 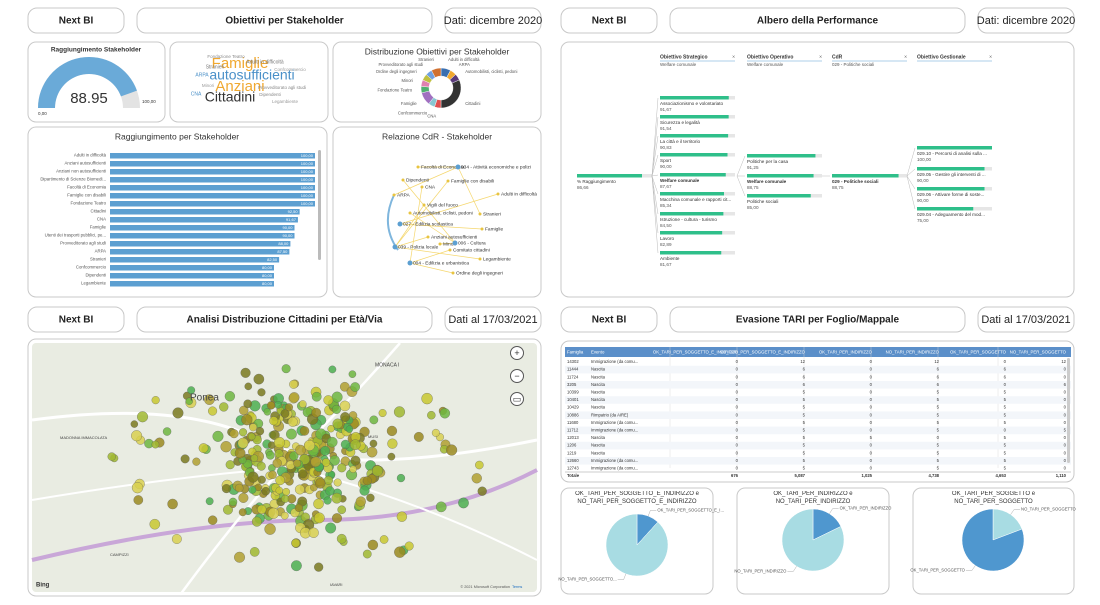 I want to click on header-title, so click(x=284, y=20).